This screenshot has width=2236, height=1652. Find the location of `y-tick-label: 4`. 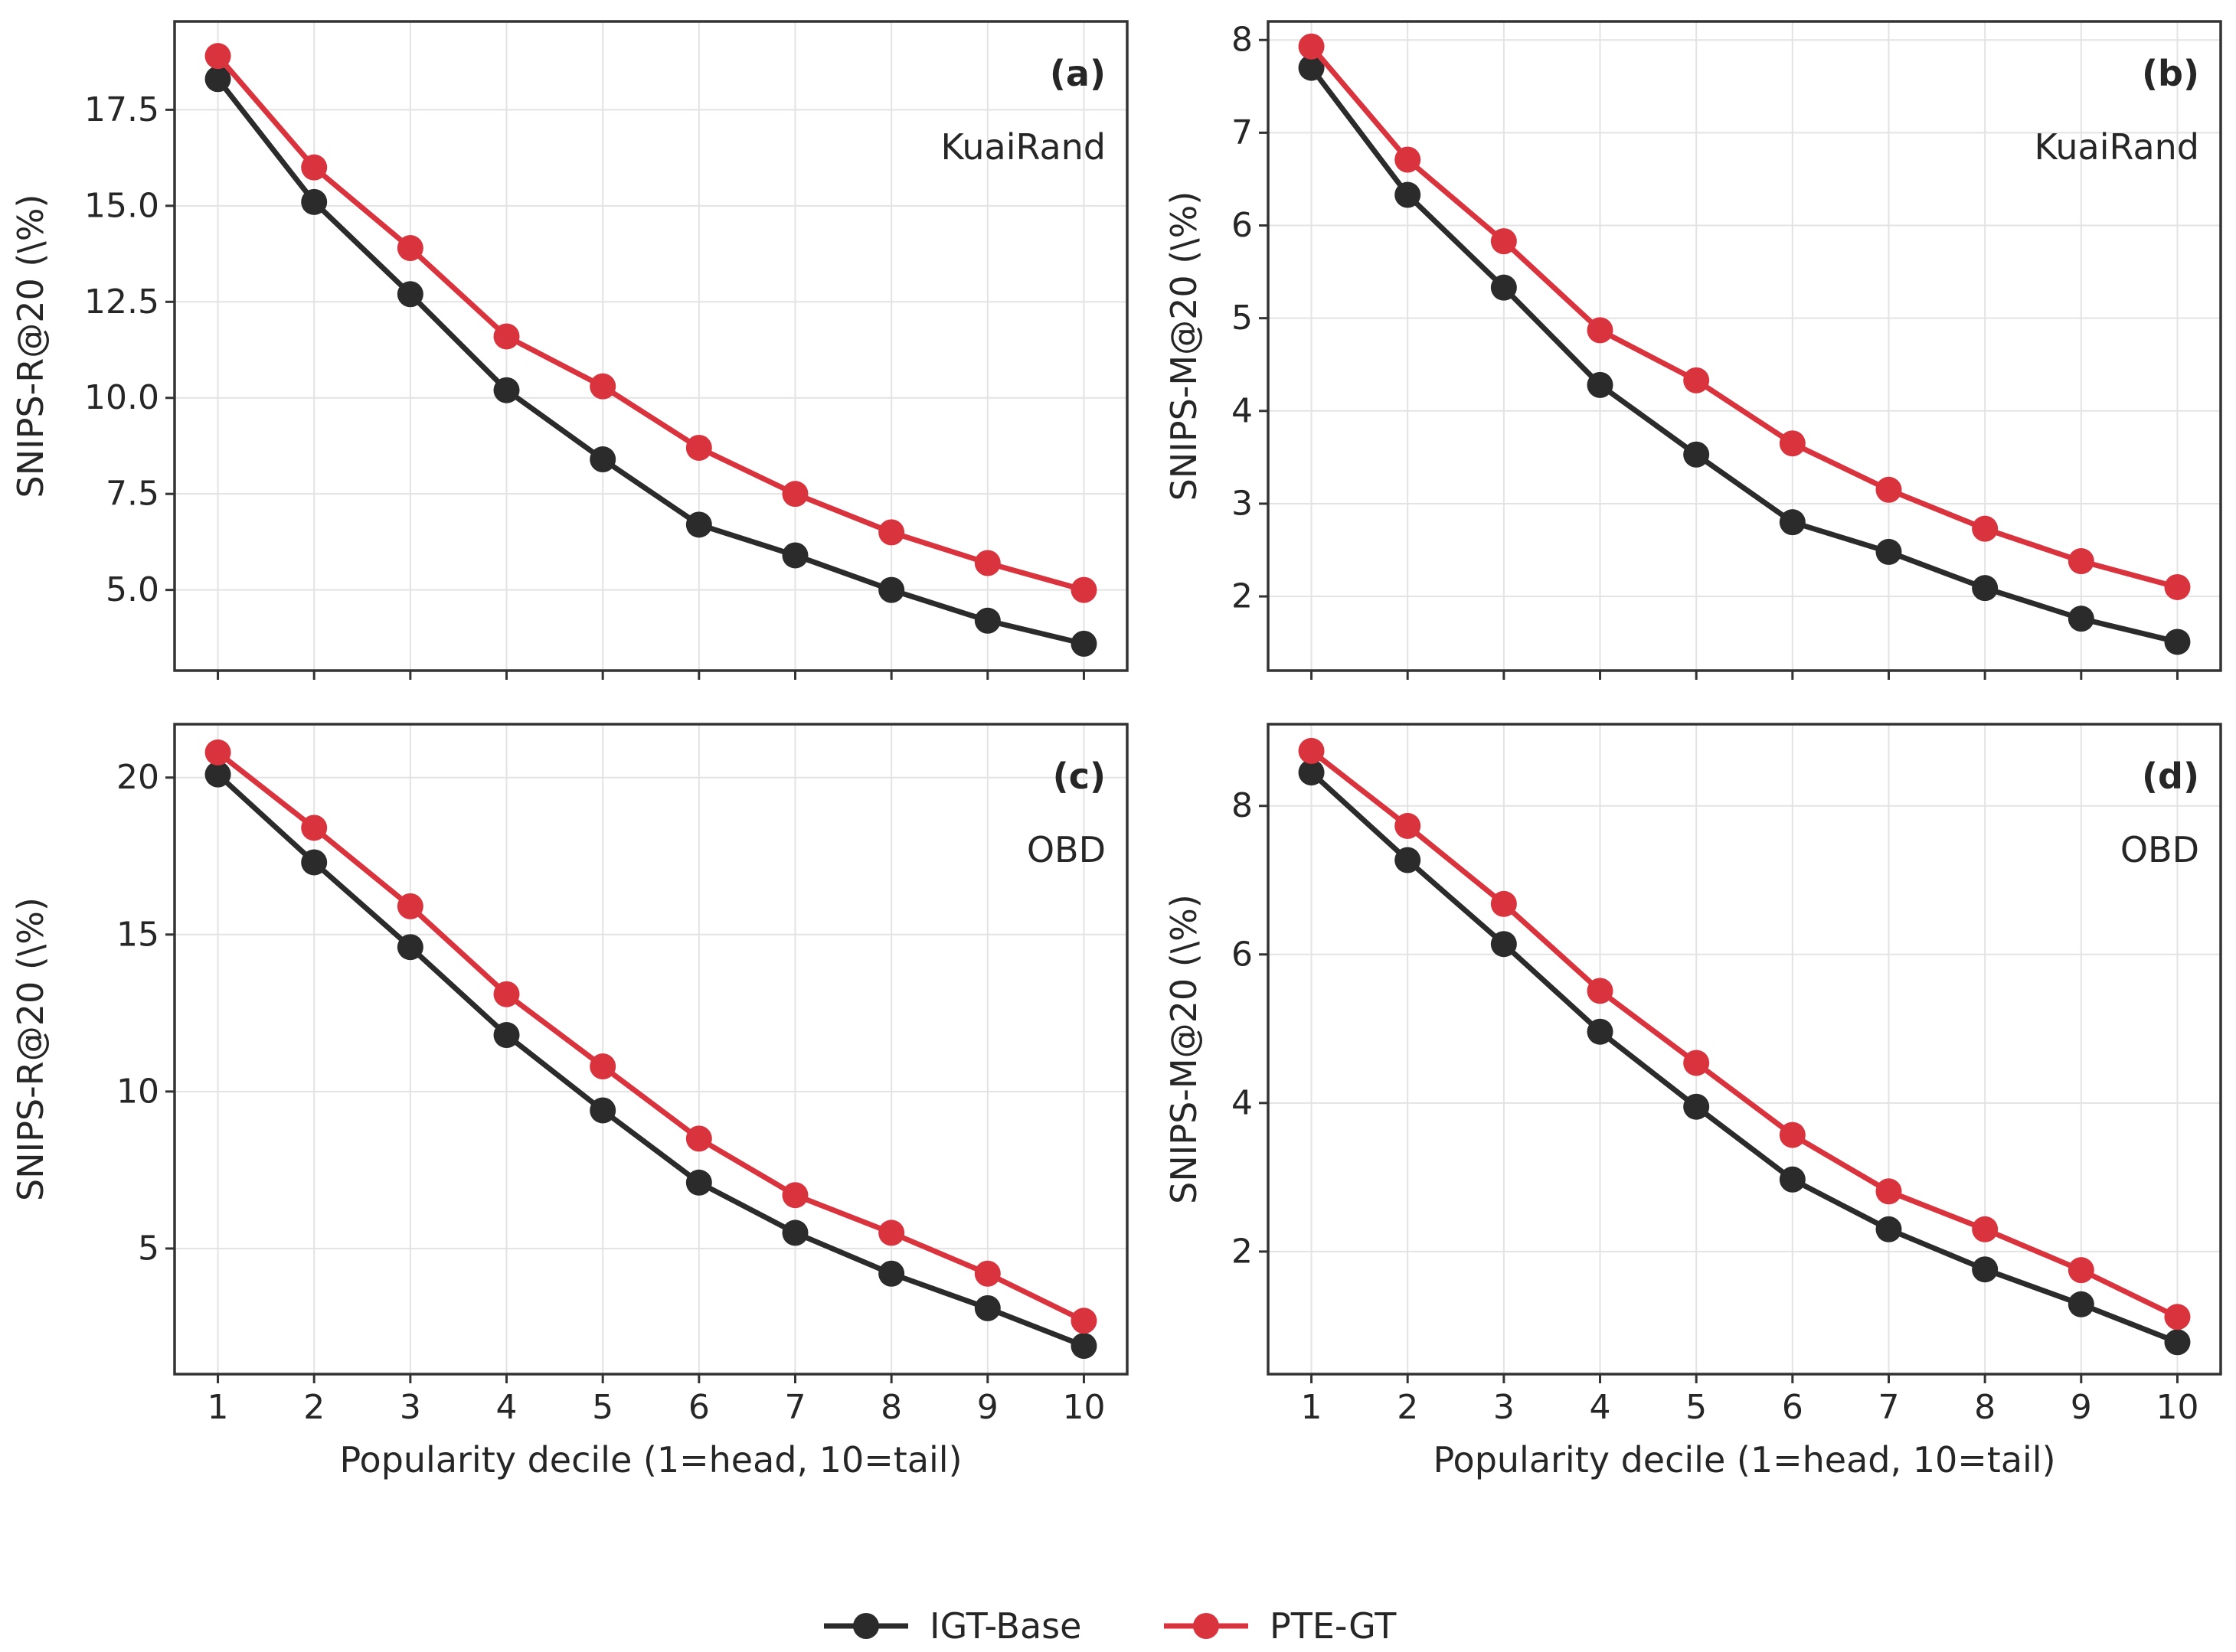

y-tick-label: 4 is located at coordinates (1242, 410).